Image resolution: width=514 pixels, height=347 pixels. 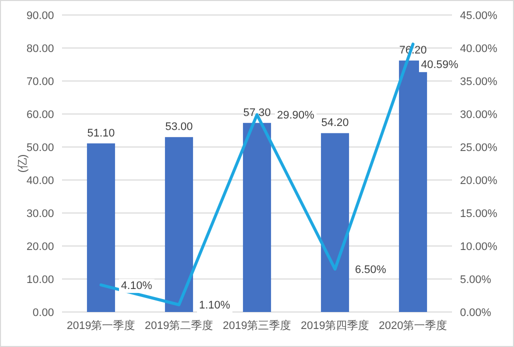 What do you see at coordinates (479, 82) in the screenshot?
I see `y2-tick-label: 35.00%` at bounding box center [479, 82].